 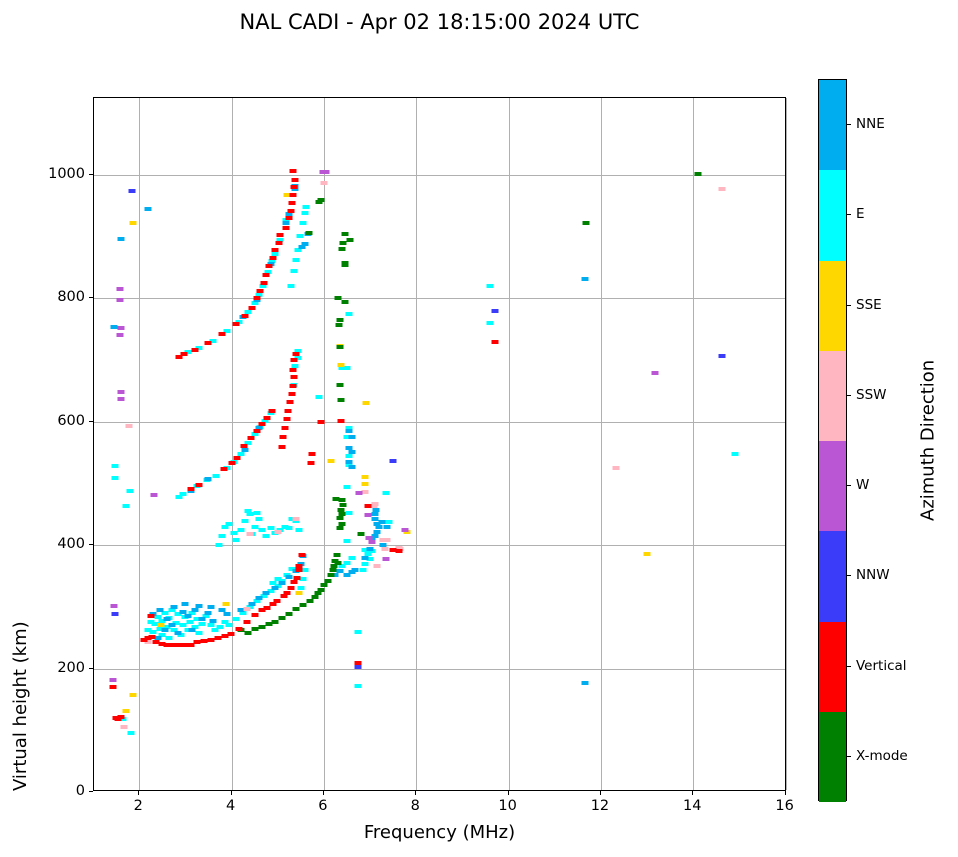 What do you see at coordinates (832, 576) in the screenshot?
I see `colorbar-segment-nnw` at bounding box center [832, 576].